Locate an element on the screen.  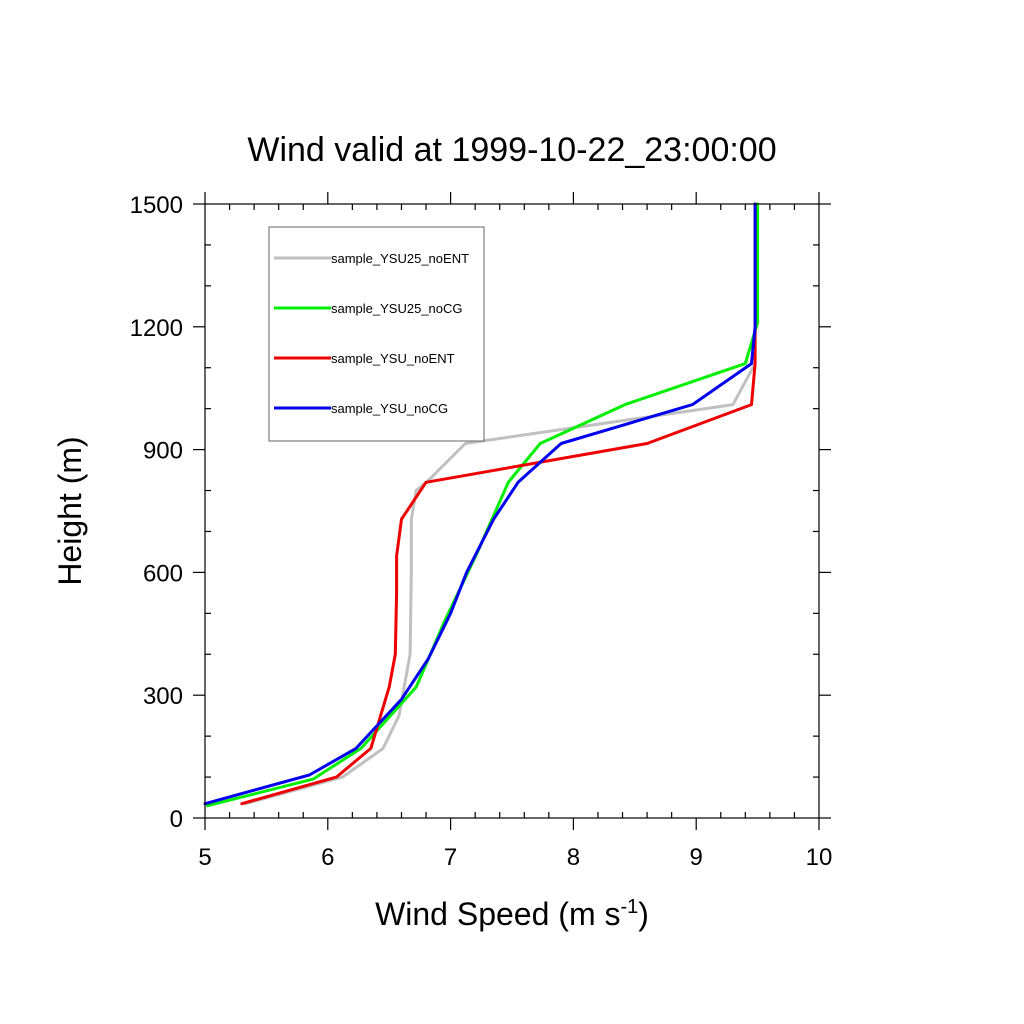
x-axis-title-main: Wind Speed (m s is located at coordinates (497, 914).